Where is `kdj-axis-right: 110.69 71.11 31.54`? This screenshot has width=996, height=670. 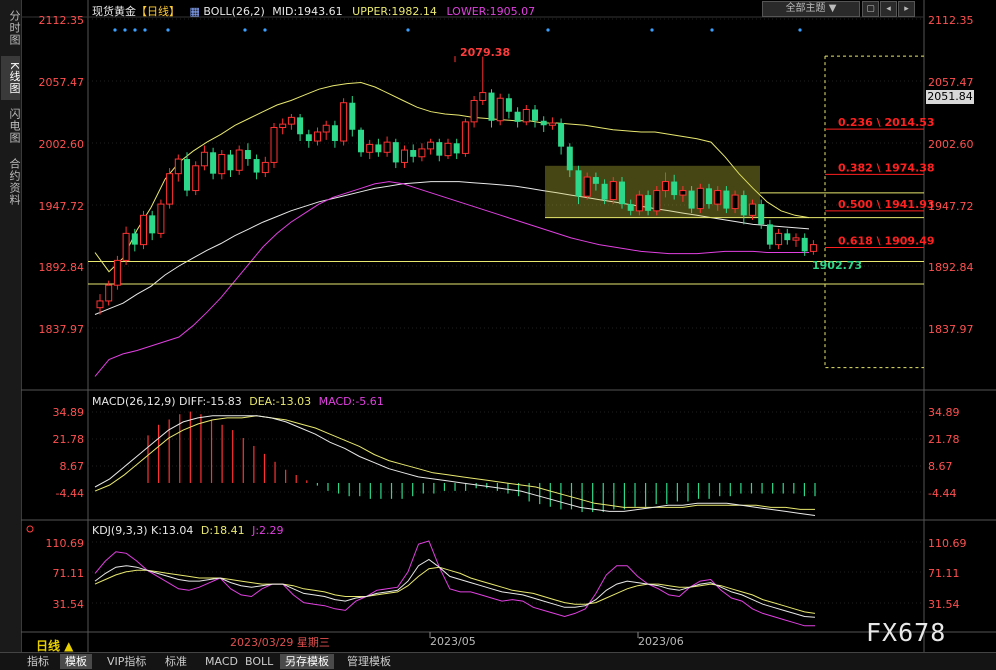 kdj-axis-right: 110.69 71.11 31.54 is located at coordinates (947, 574).